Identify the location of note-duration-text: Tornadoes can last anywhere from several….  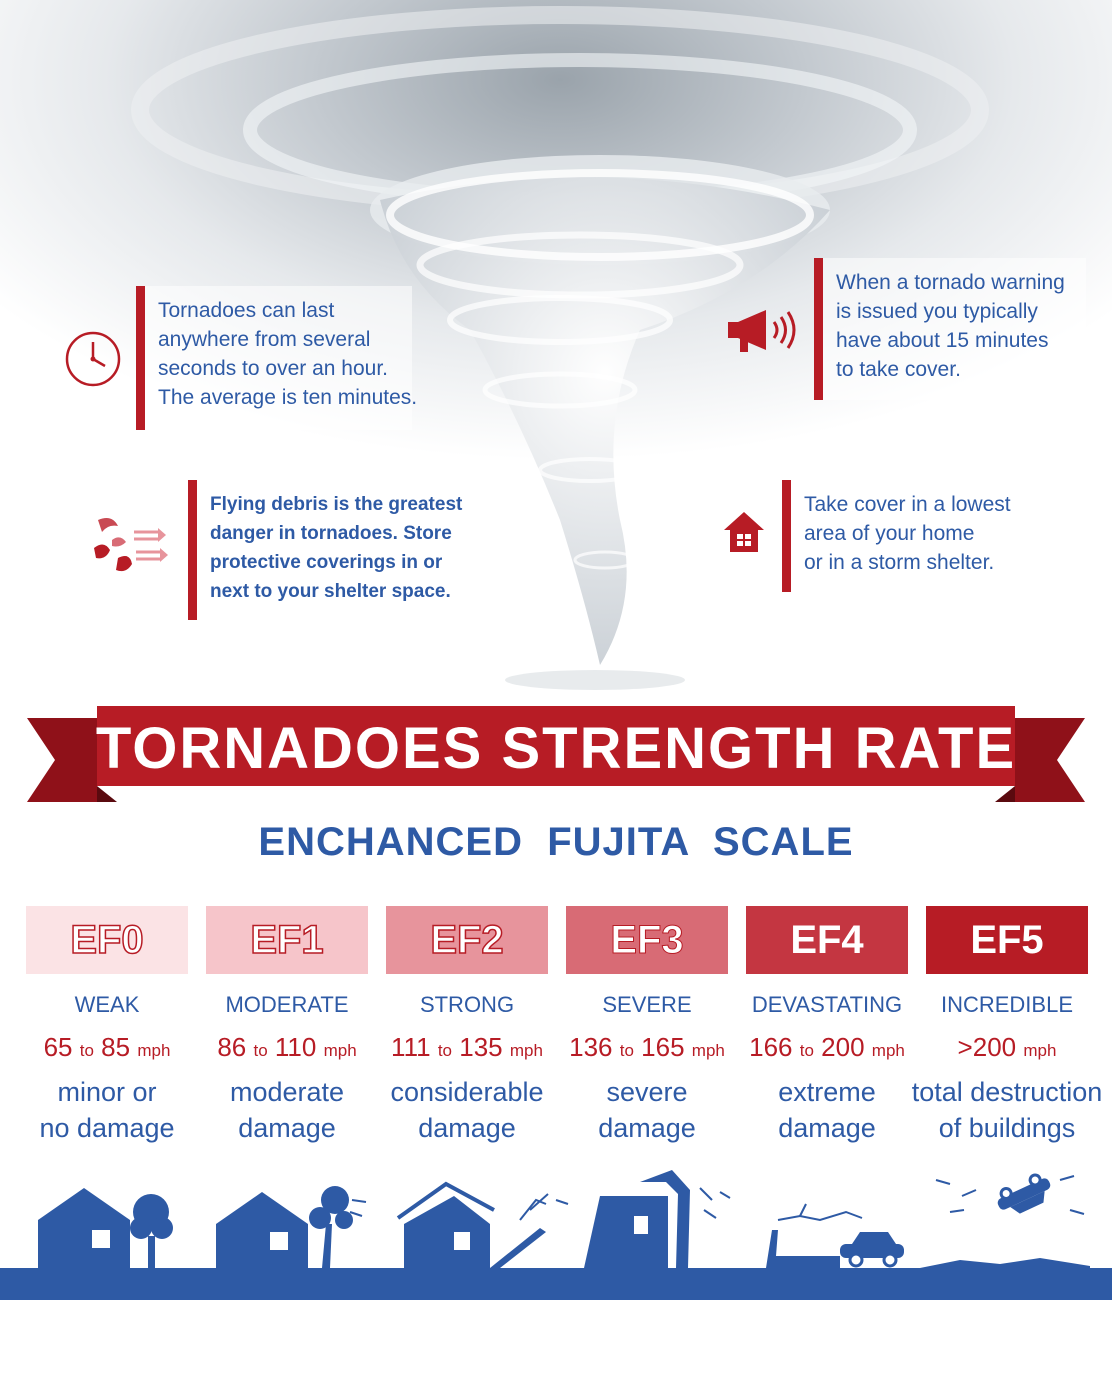
(288, 354).